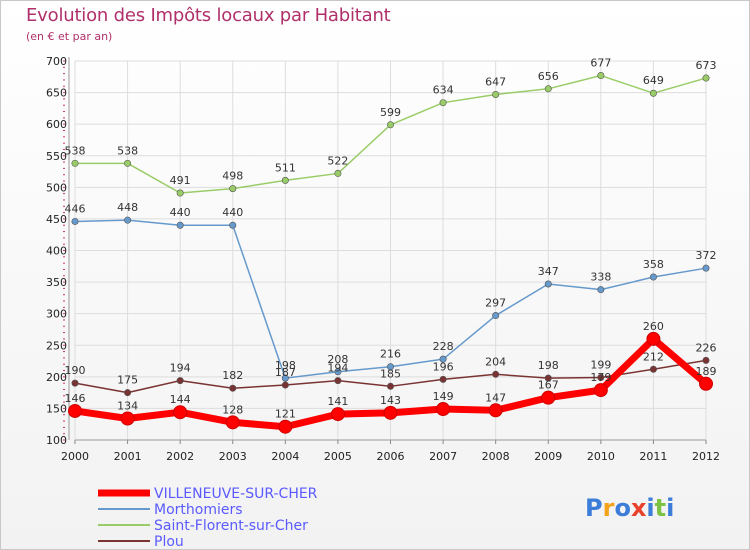 Image resolution: width=750 pixels, height=550 pixels. Describe the element at coordinates (180, 212) in the screenshot. I see `data-label: 440` at that location.